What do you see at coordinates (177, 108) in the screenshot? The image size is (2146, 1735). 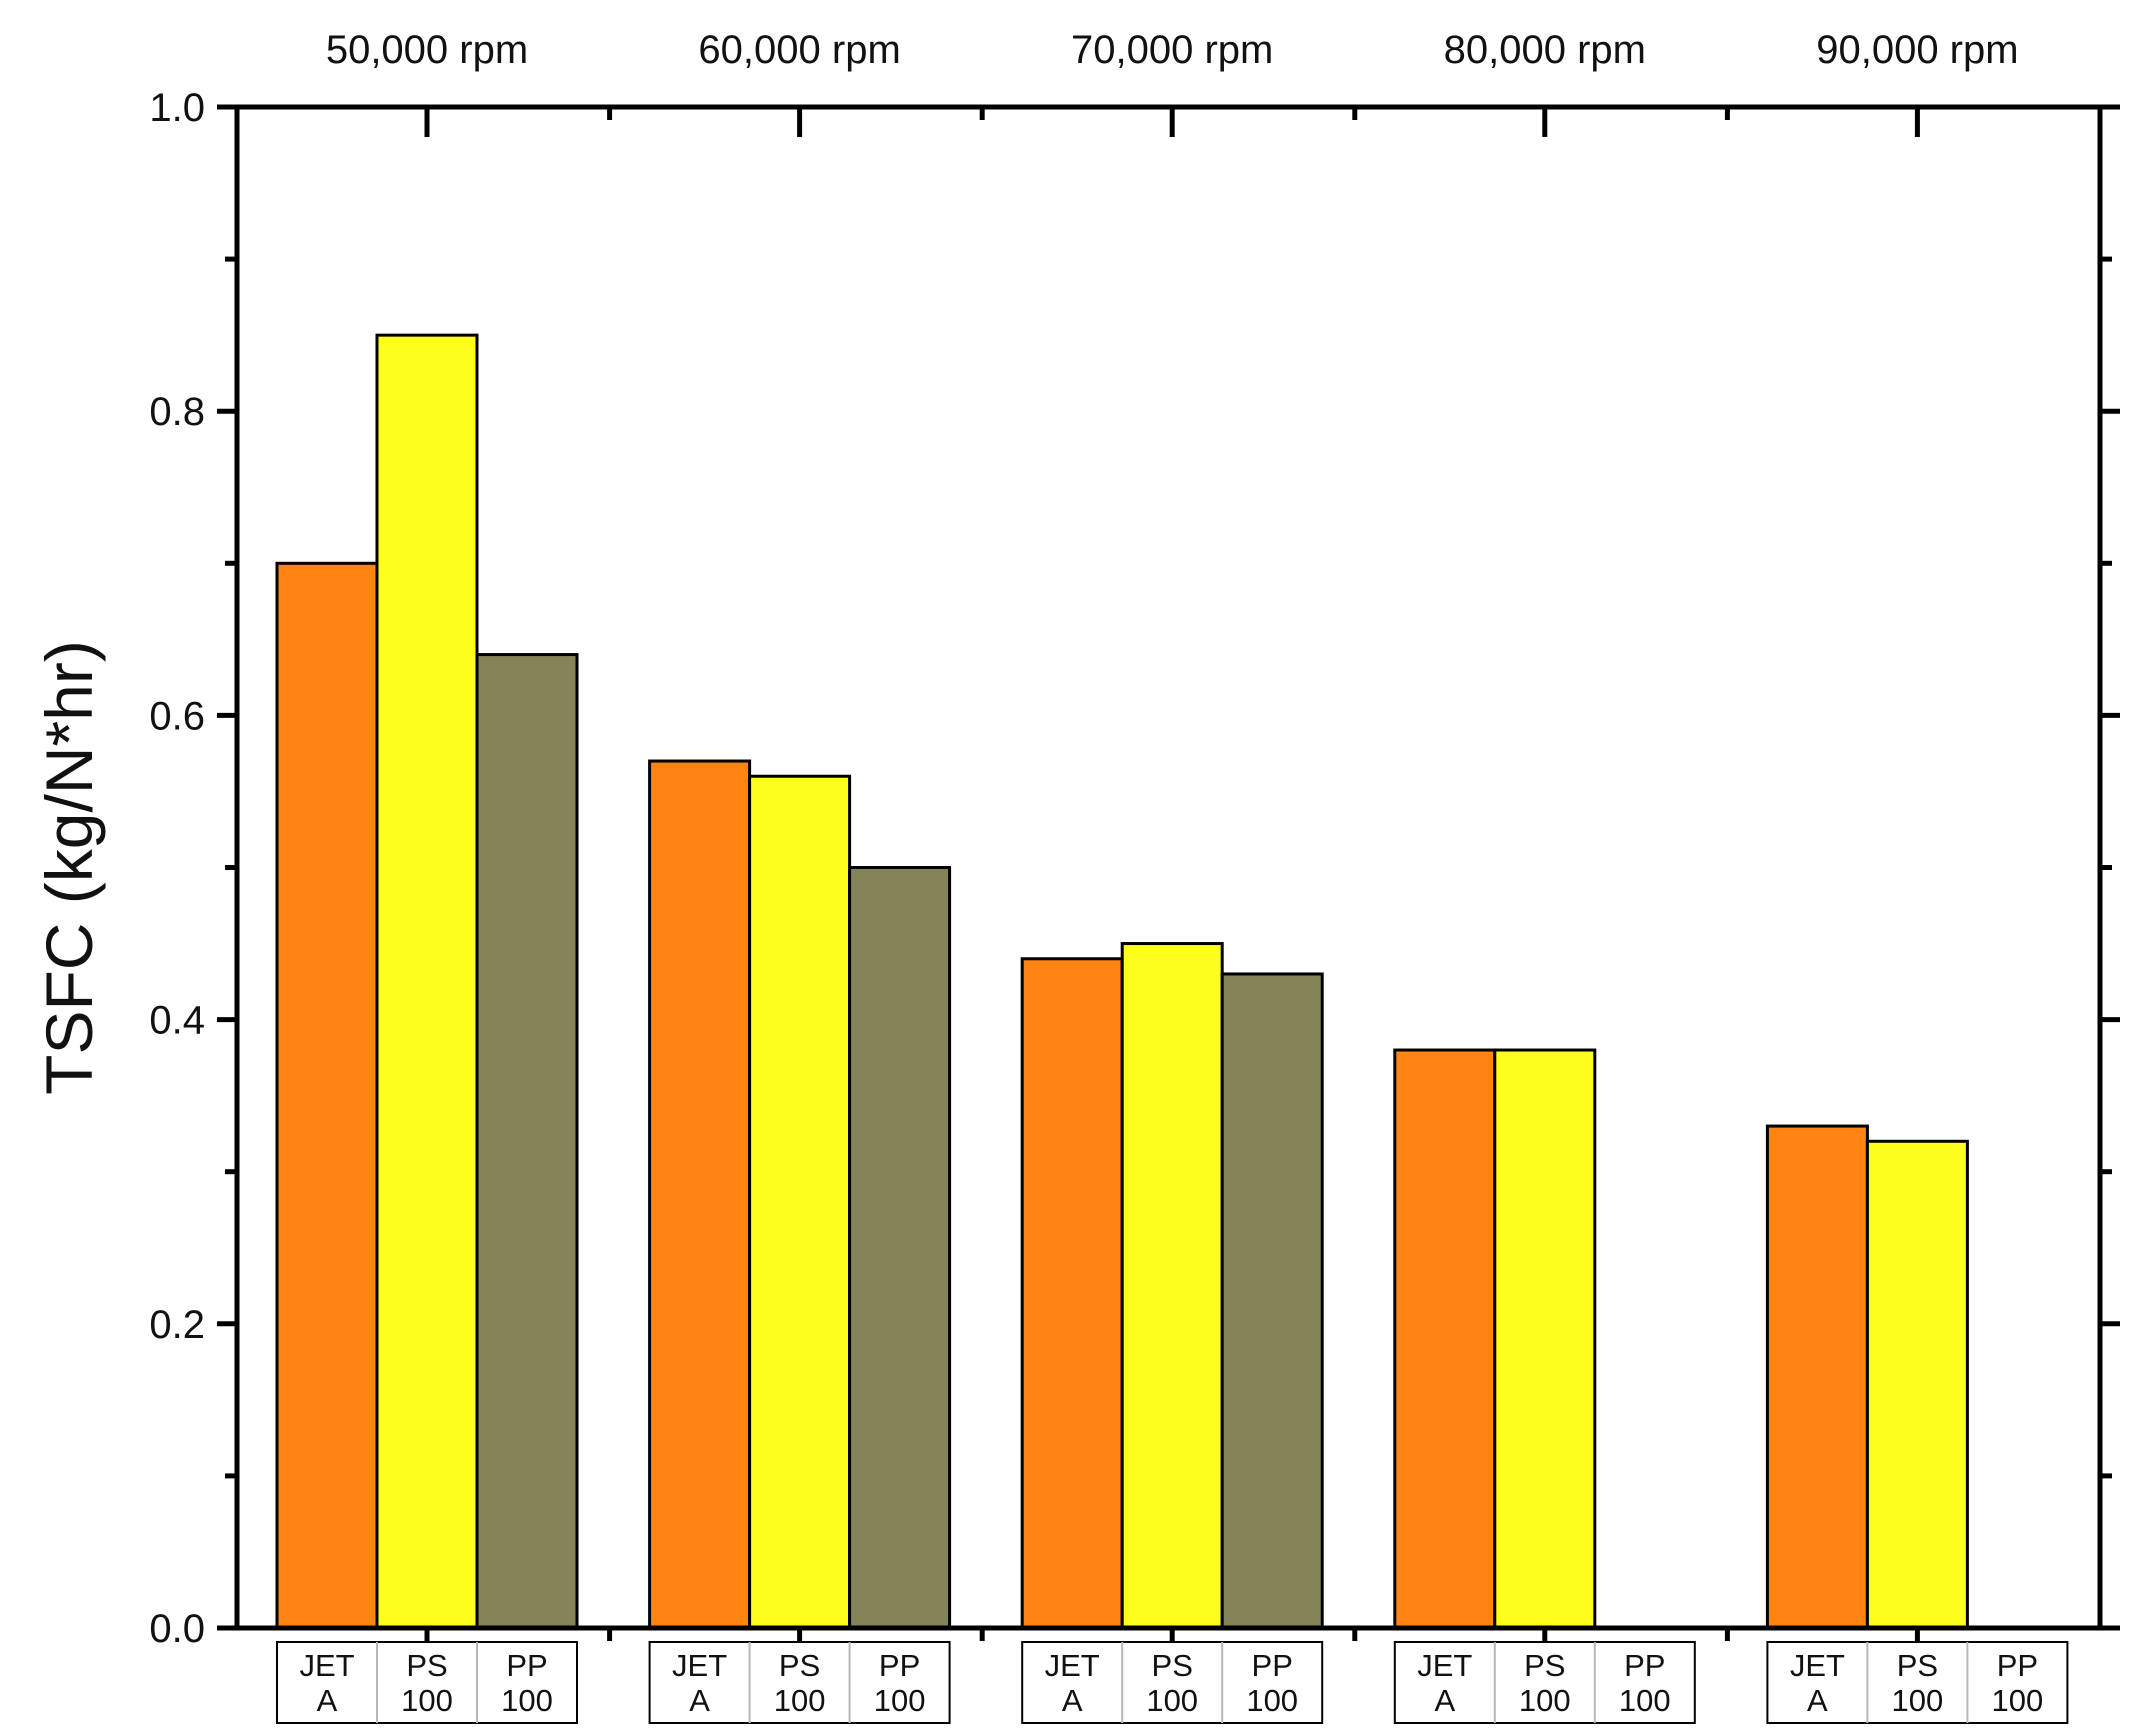 I see `y-tick-label: 1.0` at bounding box center [177, 108].